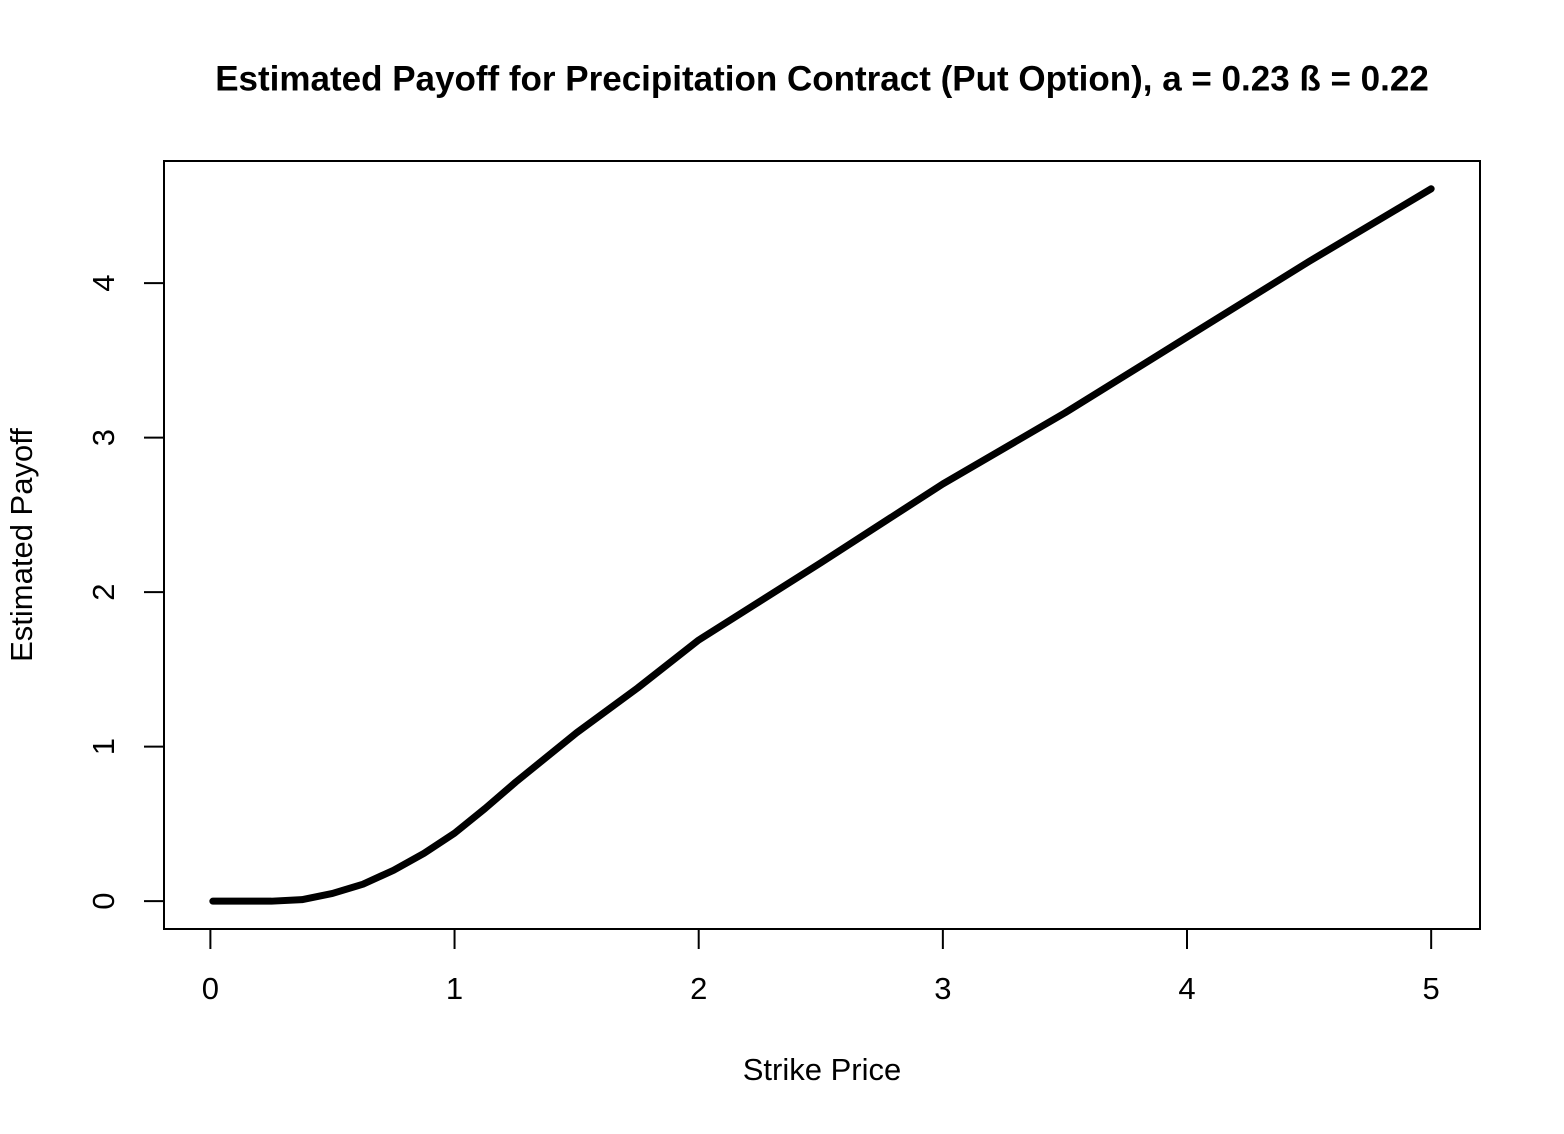 The width and height of the screenshot is (1564, 1134). Describe the element at coordinates (103, 282) in the screenshot. I see `y-tick-label: 4` at that location.